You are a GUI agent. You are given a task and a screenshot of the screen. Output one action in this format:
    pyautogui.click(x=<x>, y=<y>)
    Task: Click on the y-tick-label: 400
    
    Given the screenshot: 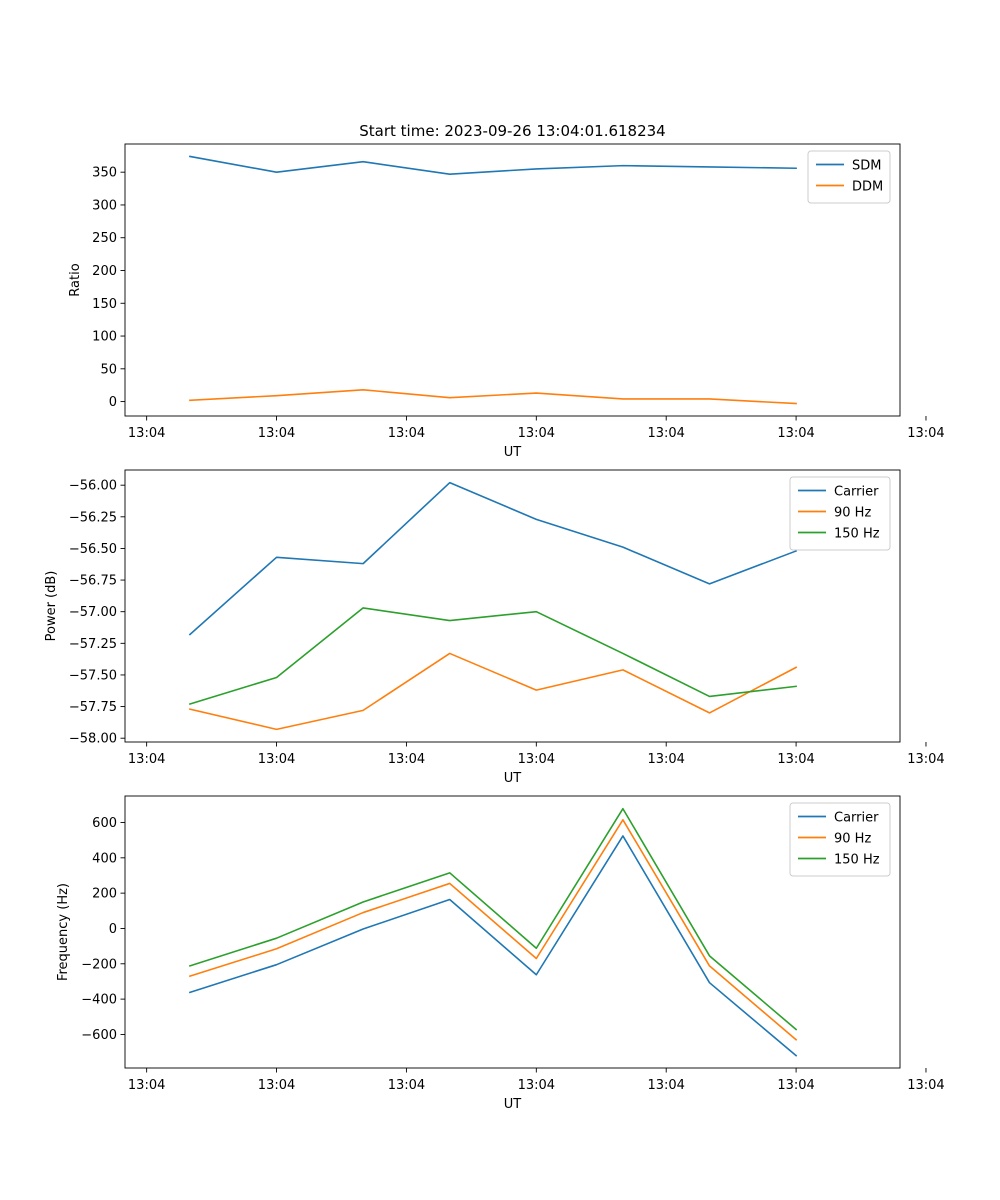 What is the action you would take?
    pyautogui.click(x=104, y=858)
    